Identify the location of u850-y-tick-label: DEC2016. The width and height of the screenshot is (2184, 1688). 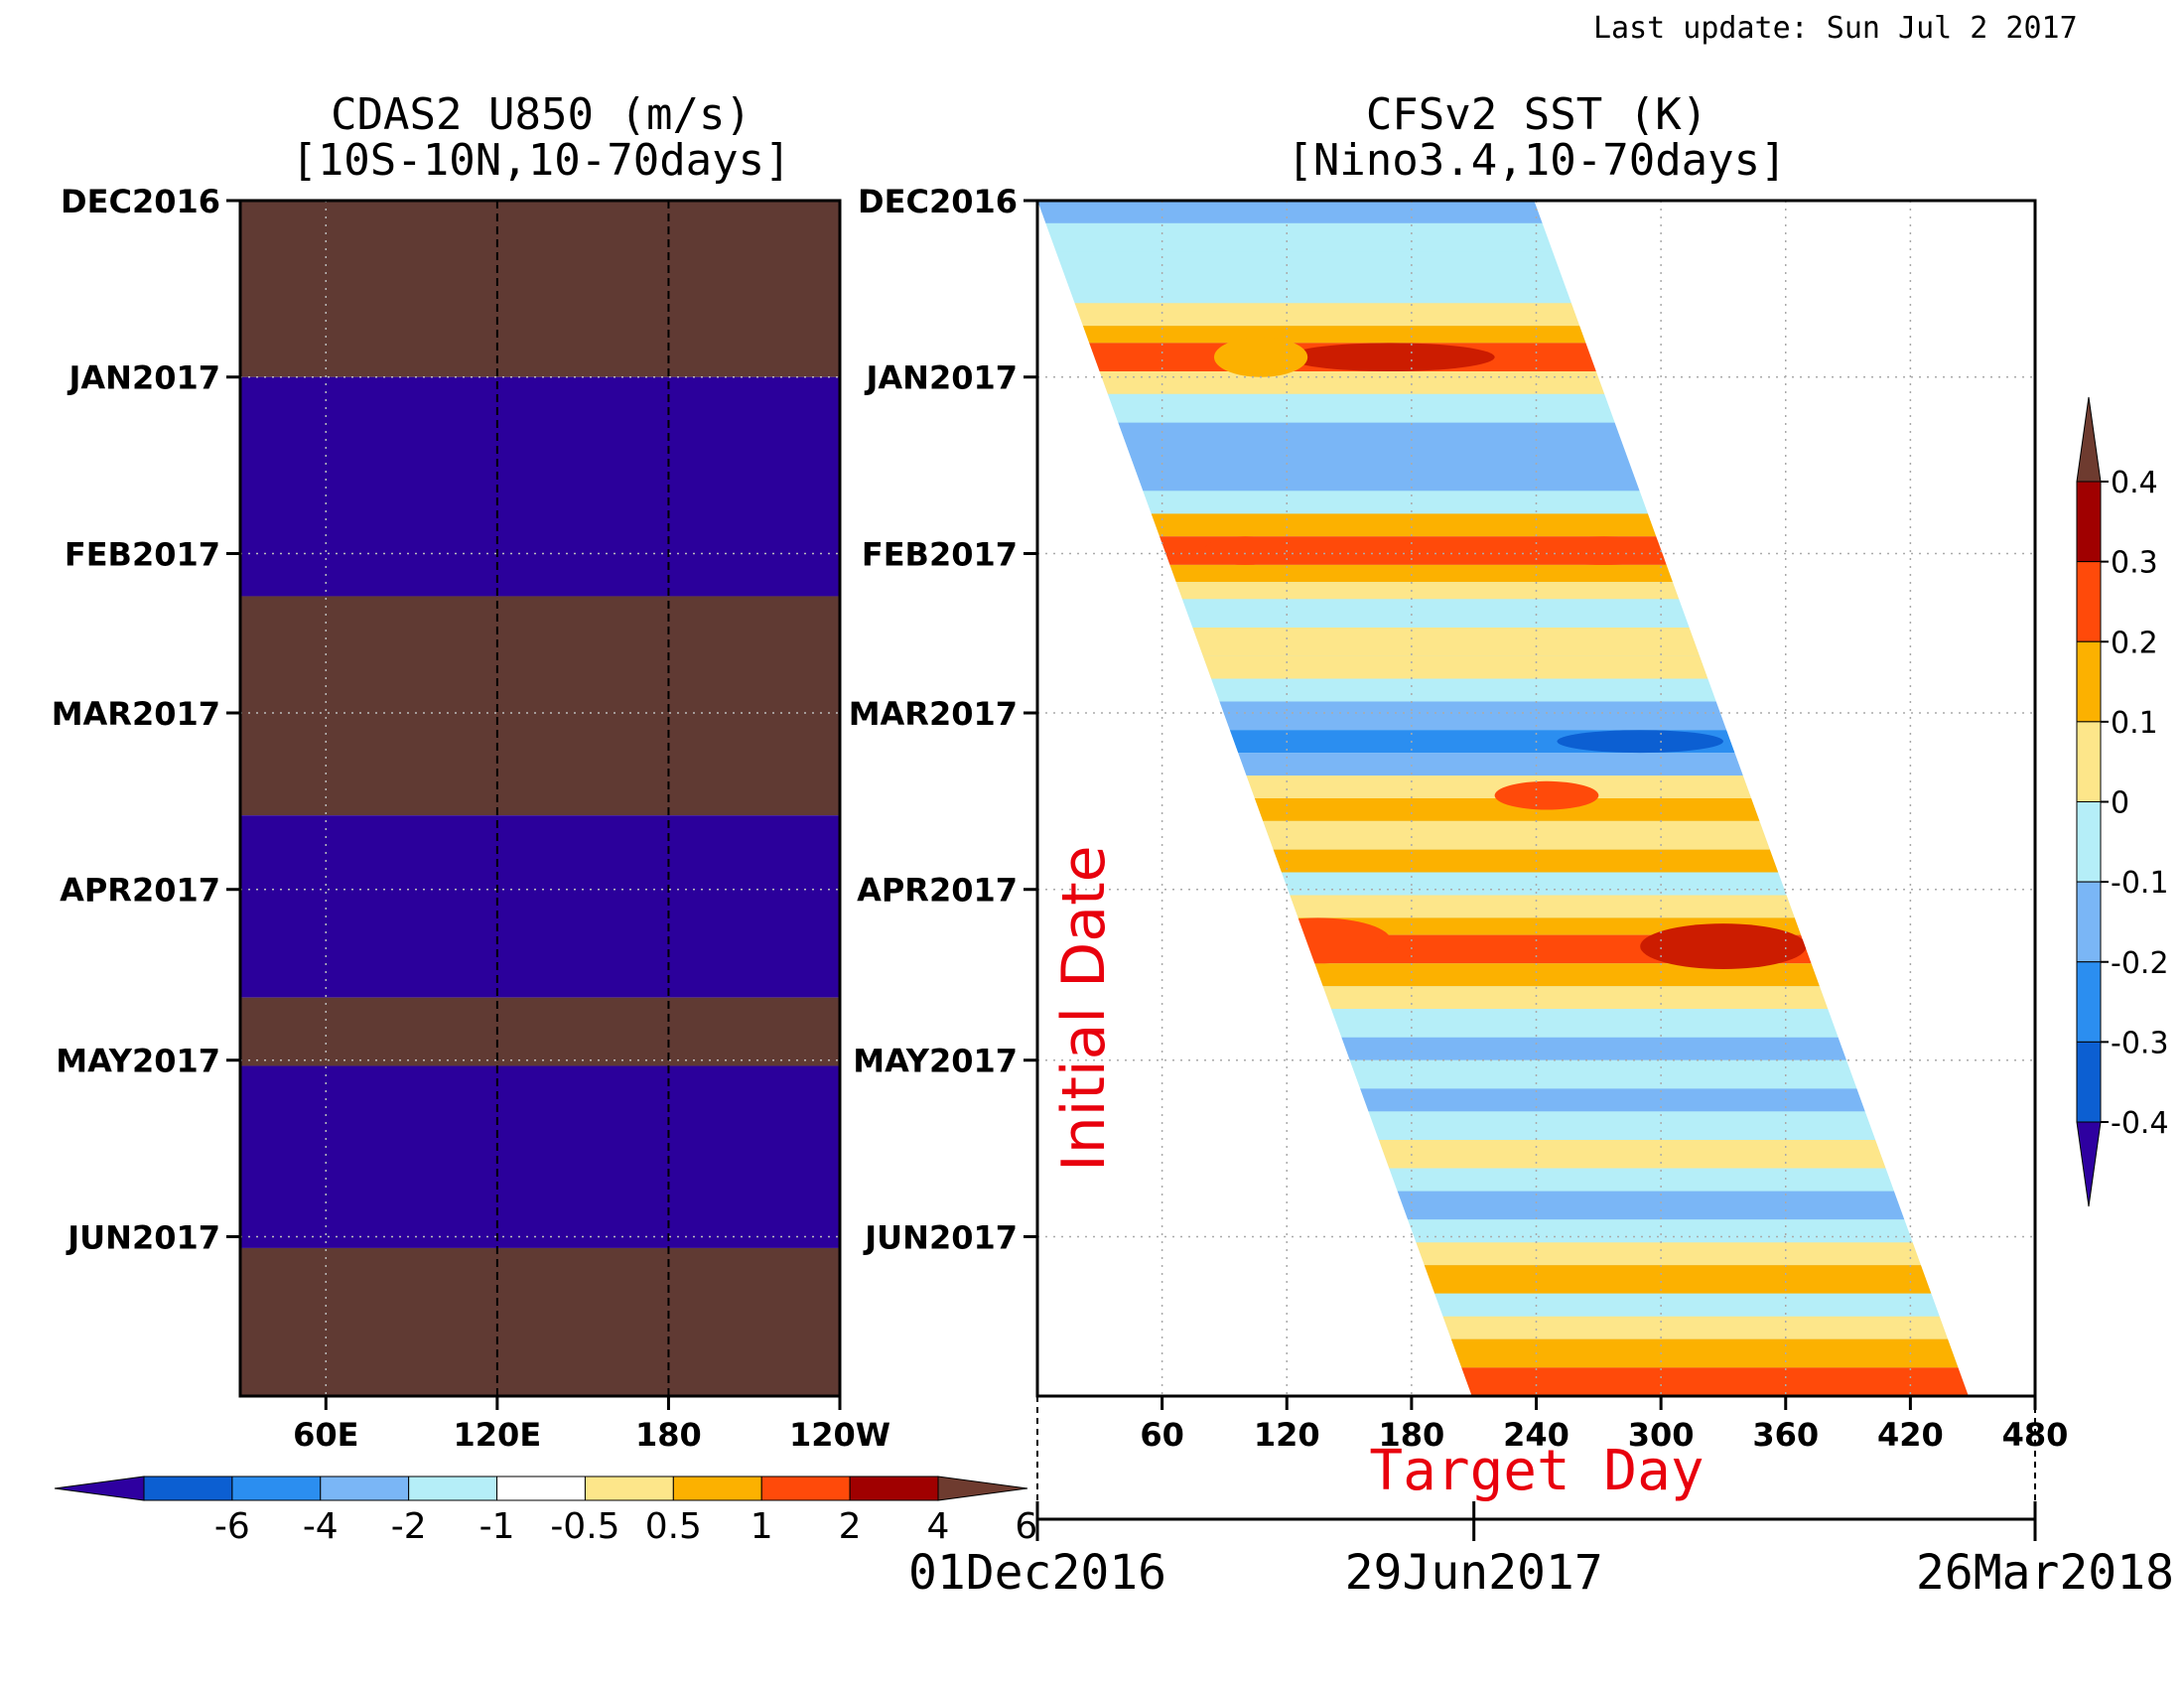
(140, 201).